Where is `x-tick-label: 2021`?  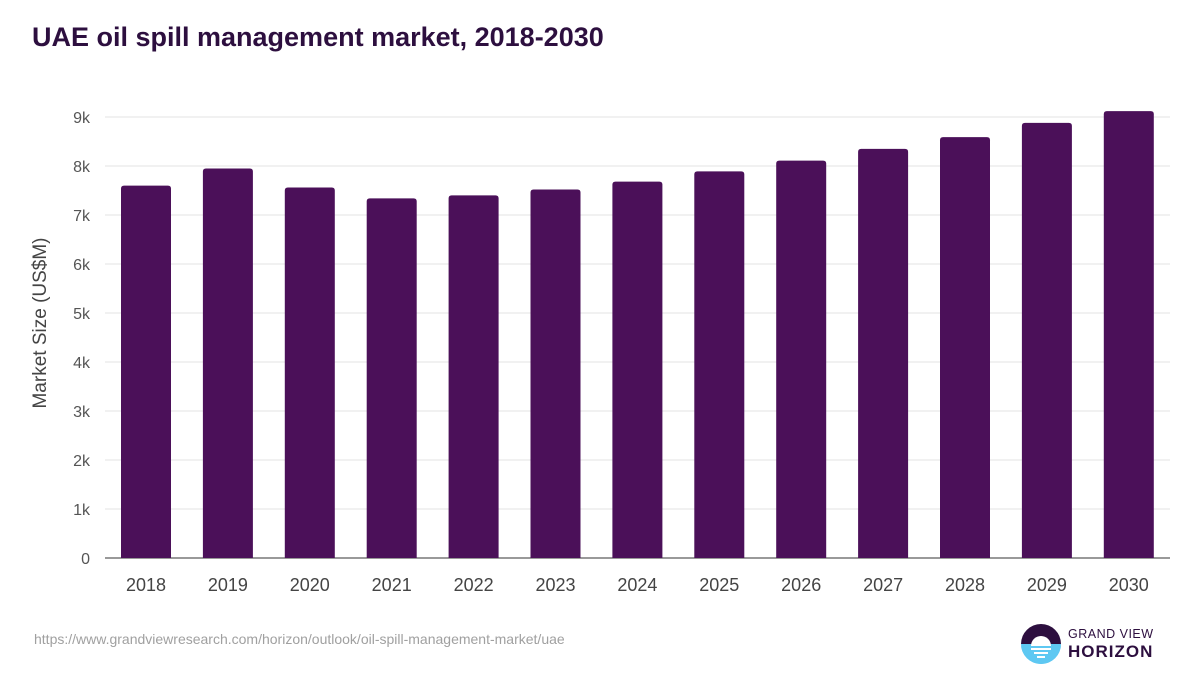 x-tick-label: 2021 is located at coordinates (392, 585).